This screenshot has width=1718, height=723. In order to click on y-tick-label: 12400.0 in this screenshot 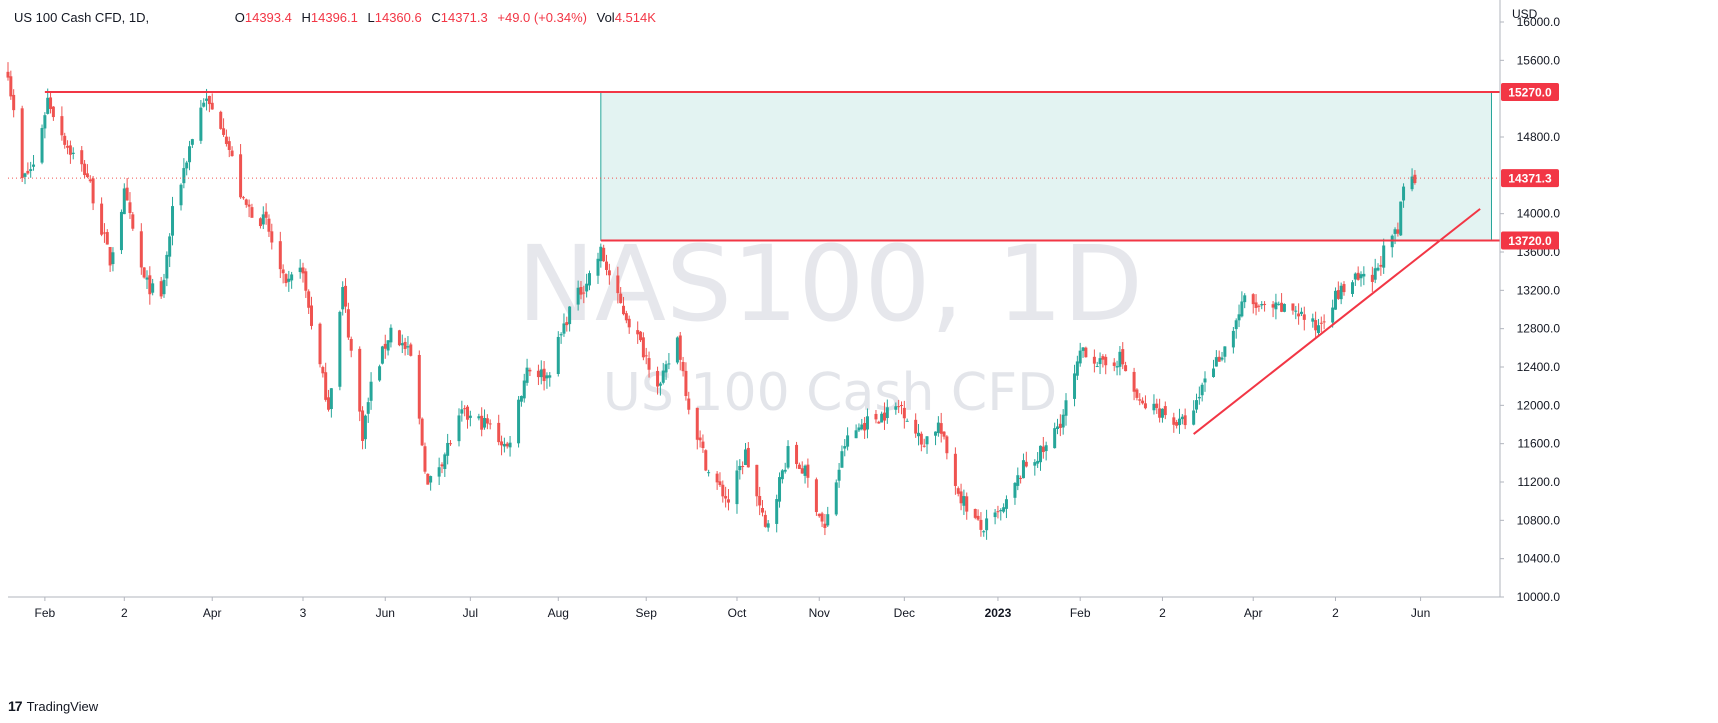, I will do `click(1539, 367)`.